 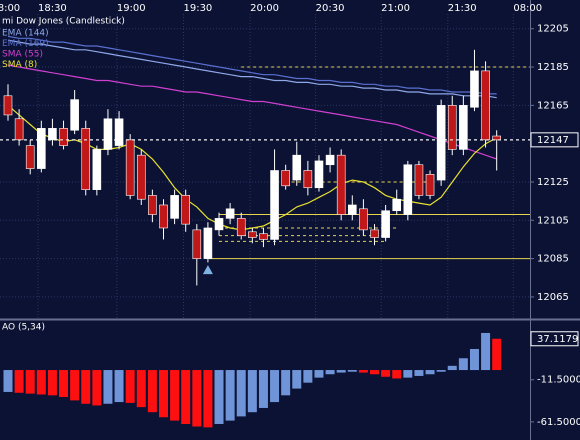 What do you see at coordinates (264, 8) in the screenshot?
I see `x-tick-label: 20:00` at bounding box center [264, 8].